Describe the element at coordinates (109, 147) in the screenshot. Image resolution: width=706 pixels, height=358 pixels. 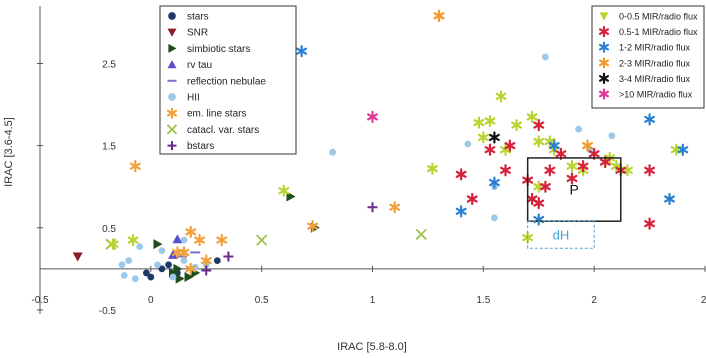
I see `y-tick-label: 1.5` at that location.